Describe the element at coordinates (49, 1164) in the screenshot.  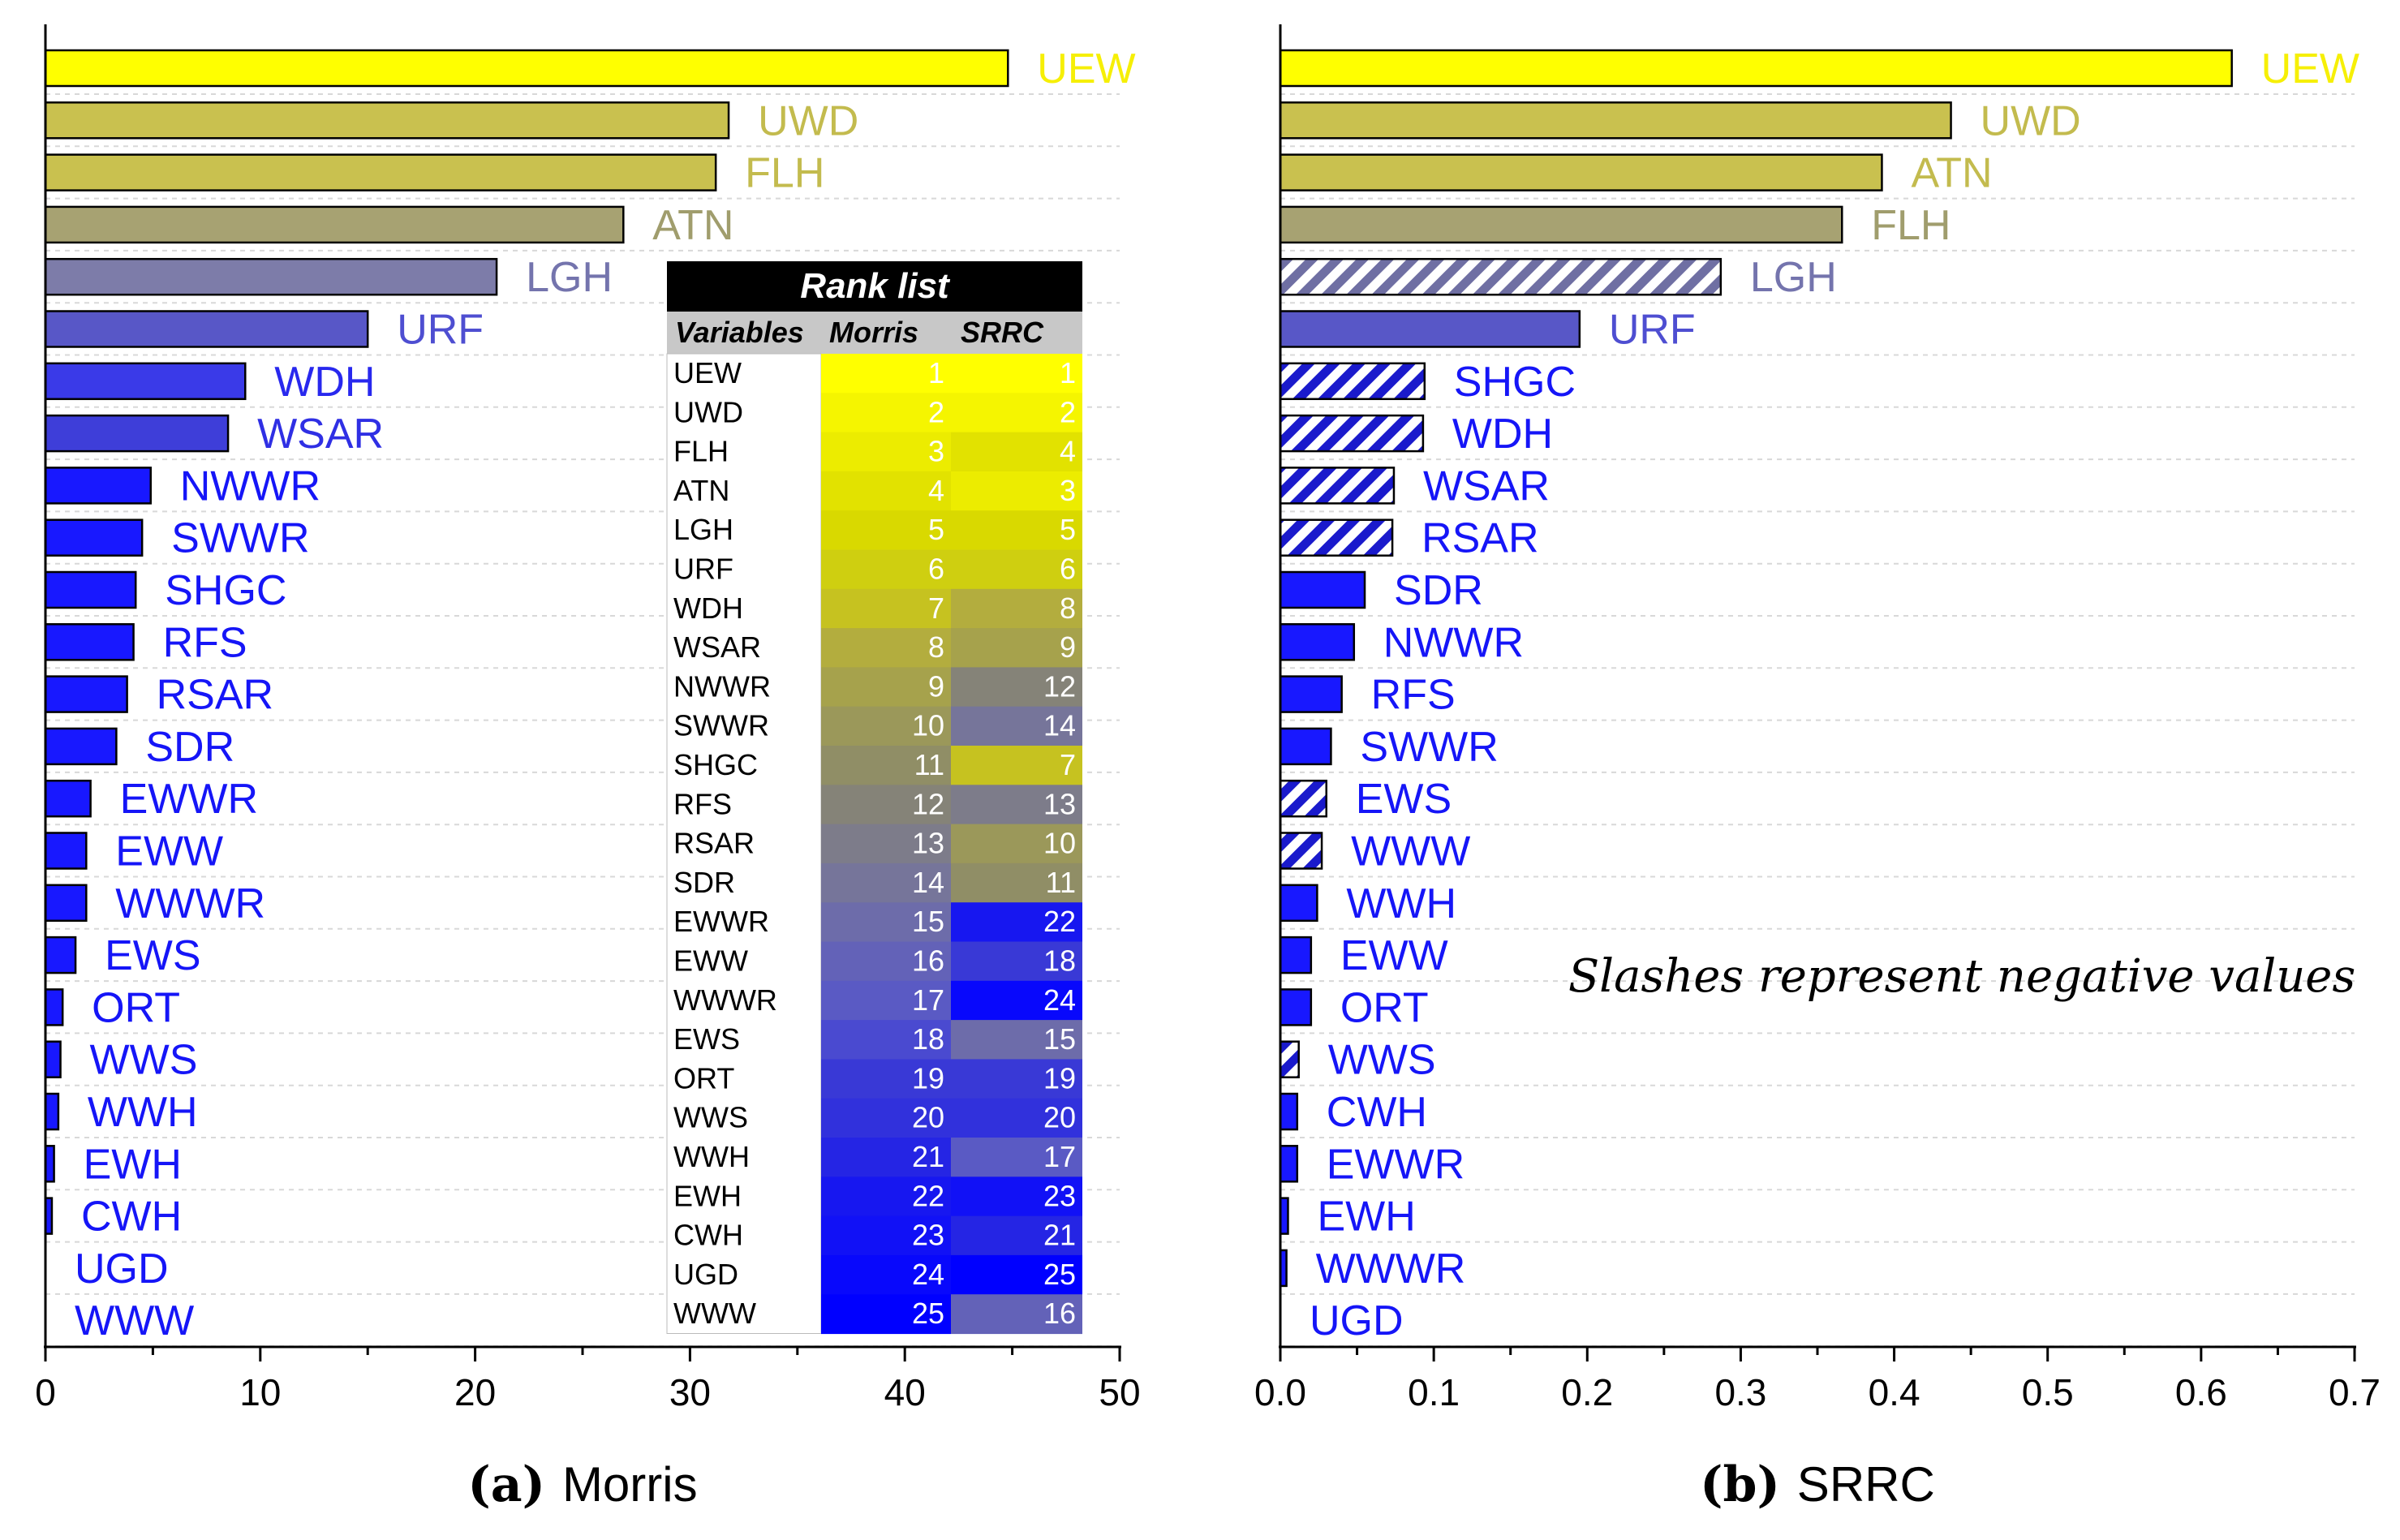
I see `bar-ewh` at that location.